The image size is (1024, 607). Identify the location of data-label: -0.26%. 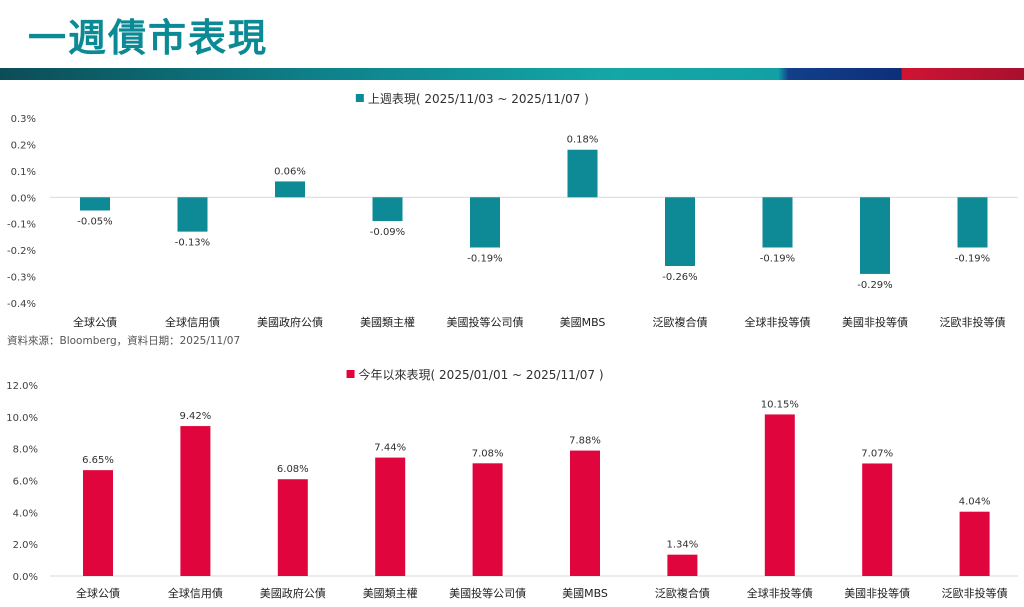
(679, 277).